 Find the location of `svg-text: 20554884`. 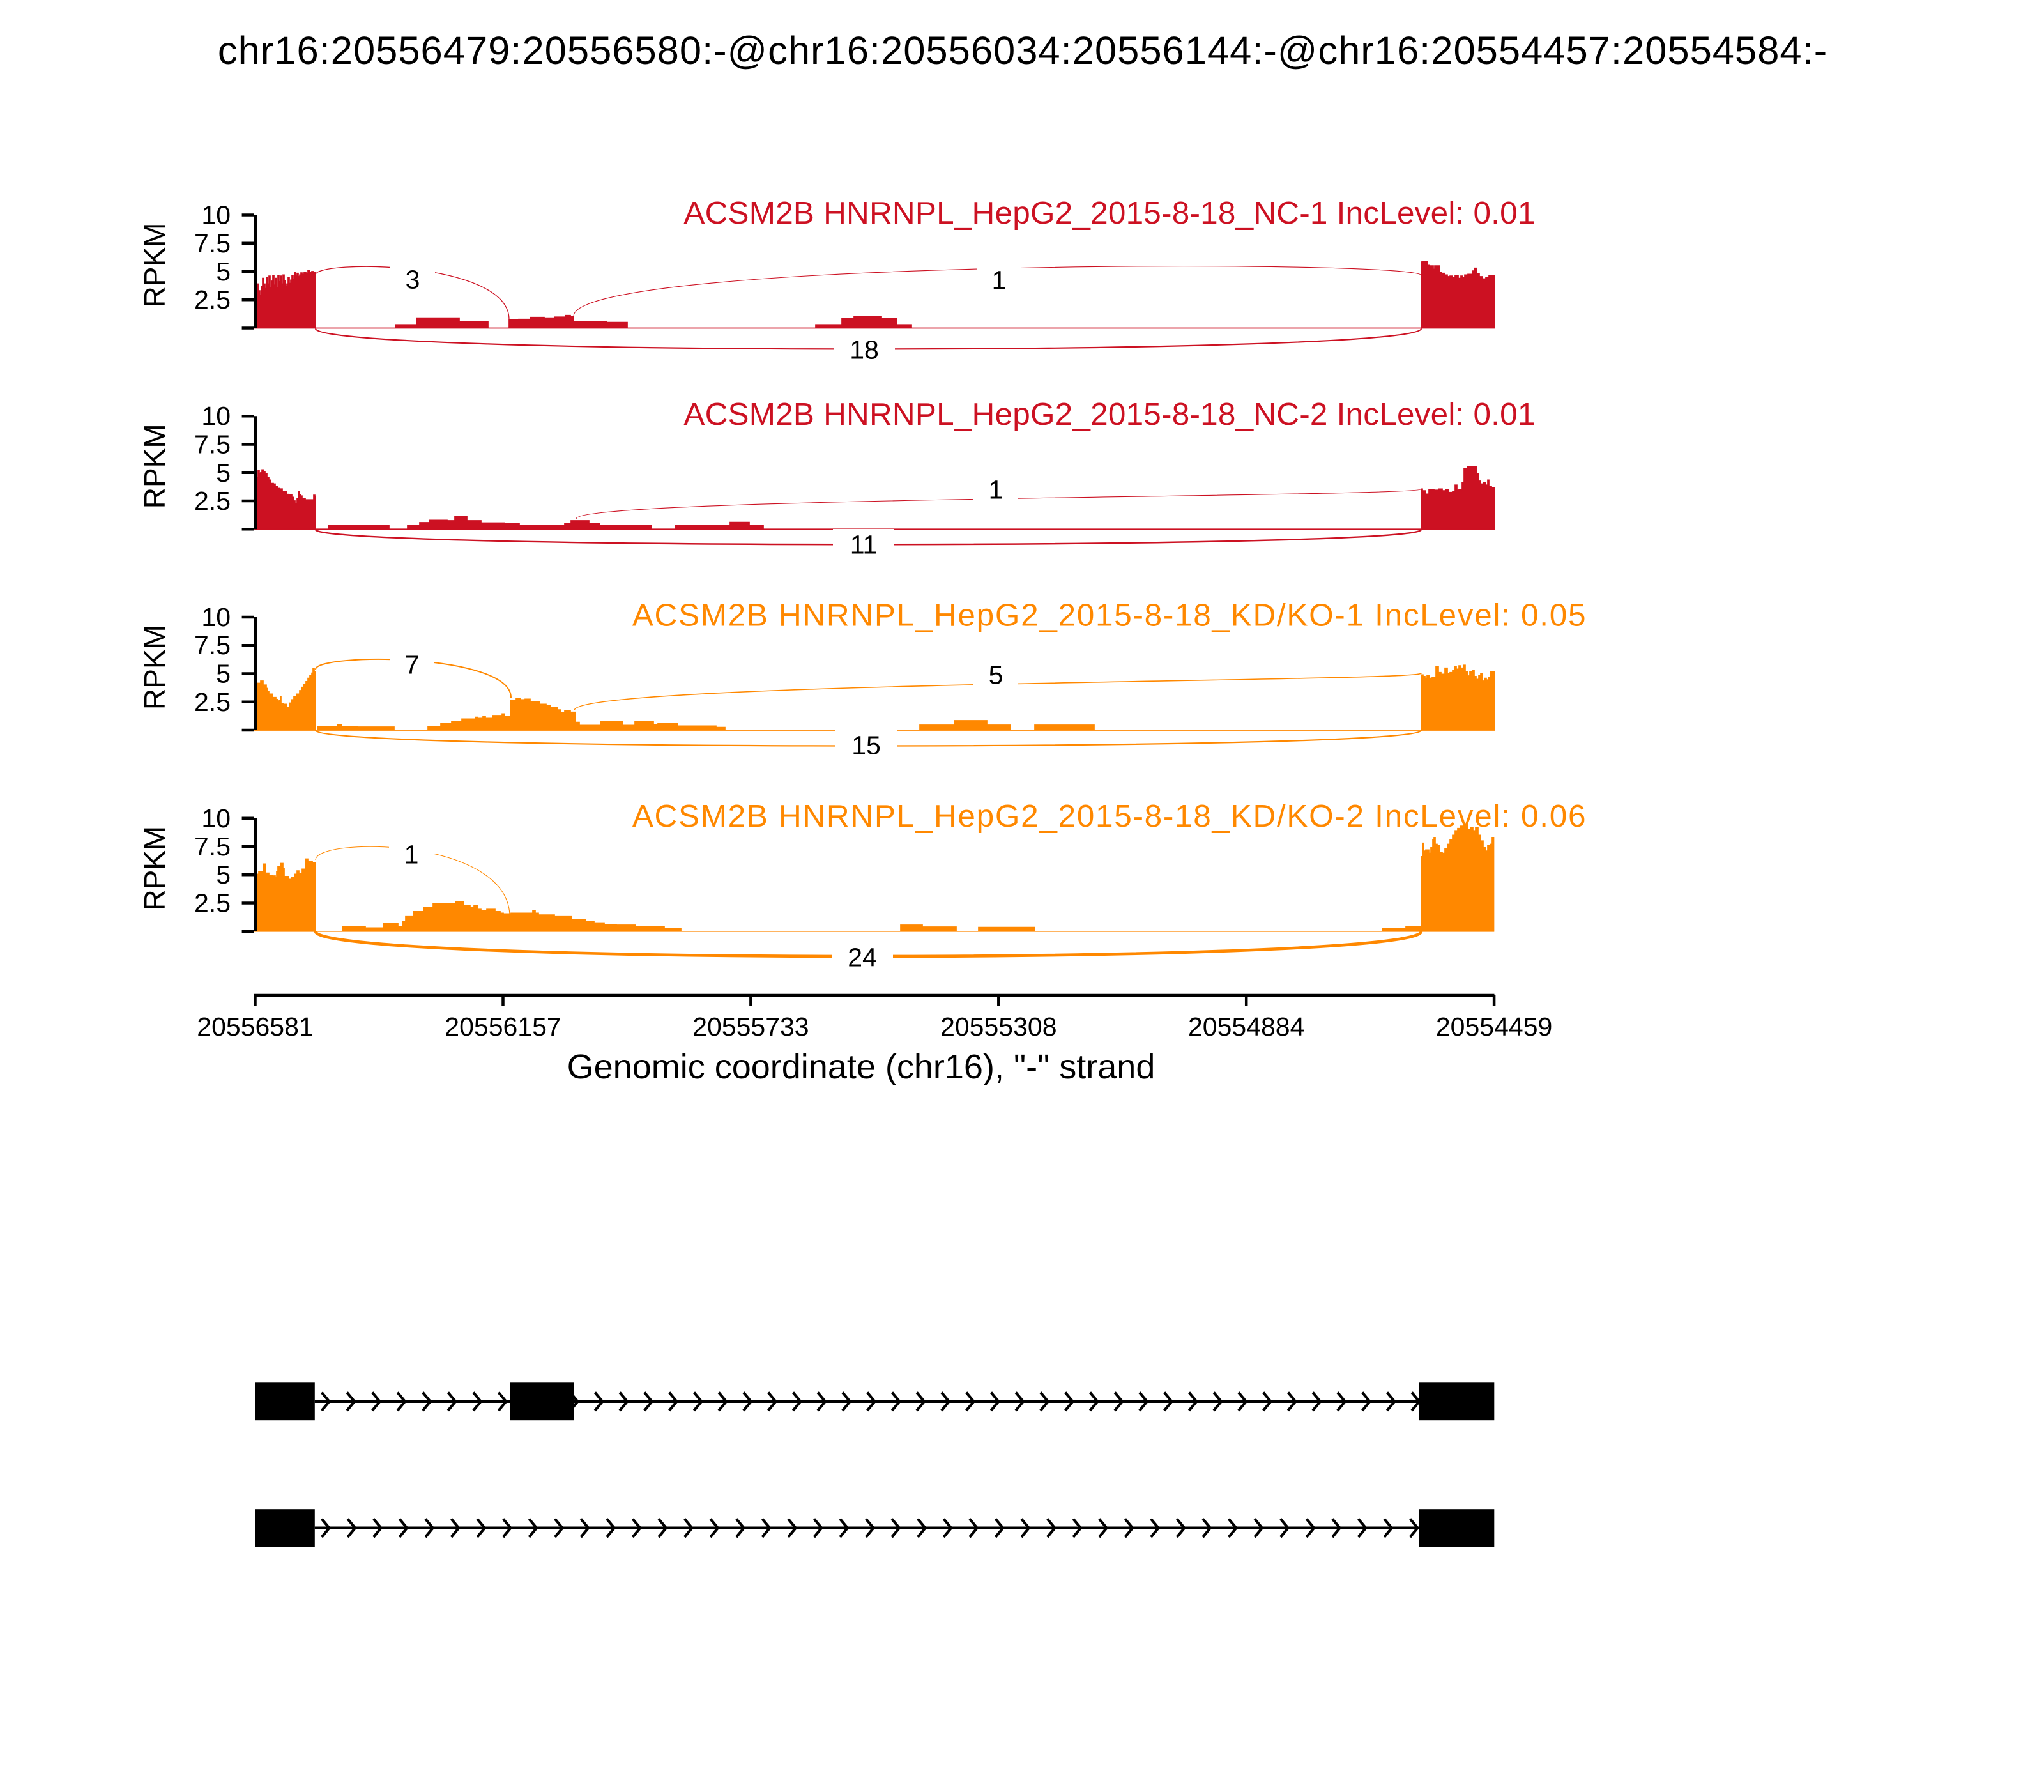

svg-text: 20554884 is located at coordinates (1246, 1027).